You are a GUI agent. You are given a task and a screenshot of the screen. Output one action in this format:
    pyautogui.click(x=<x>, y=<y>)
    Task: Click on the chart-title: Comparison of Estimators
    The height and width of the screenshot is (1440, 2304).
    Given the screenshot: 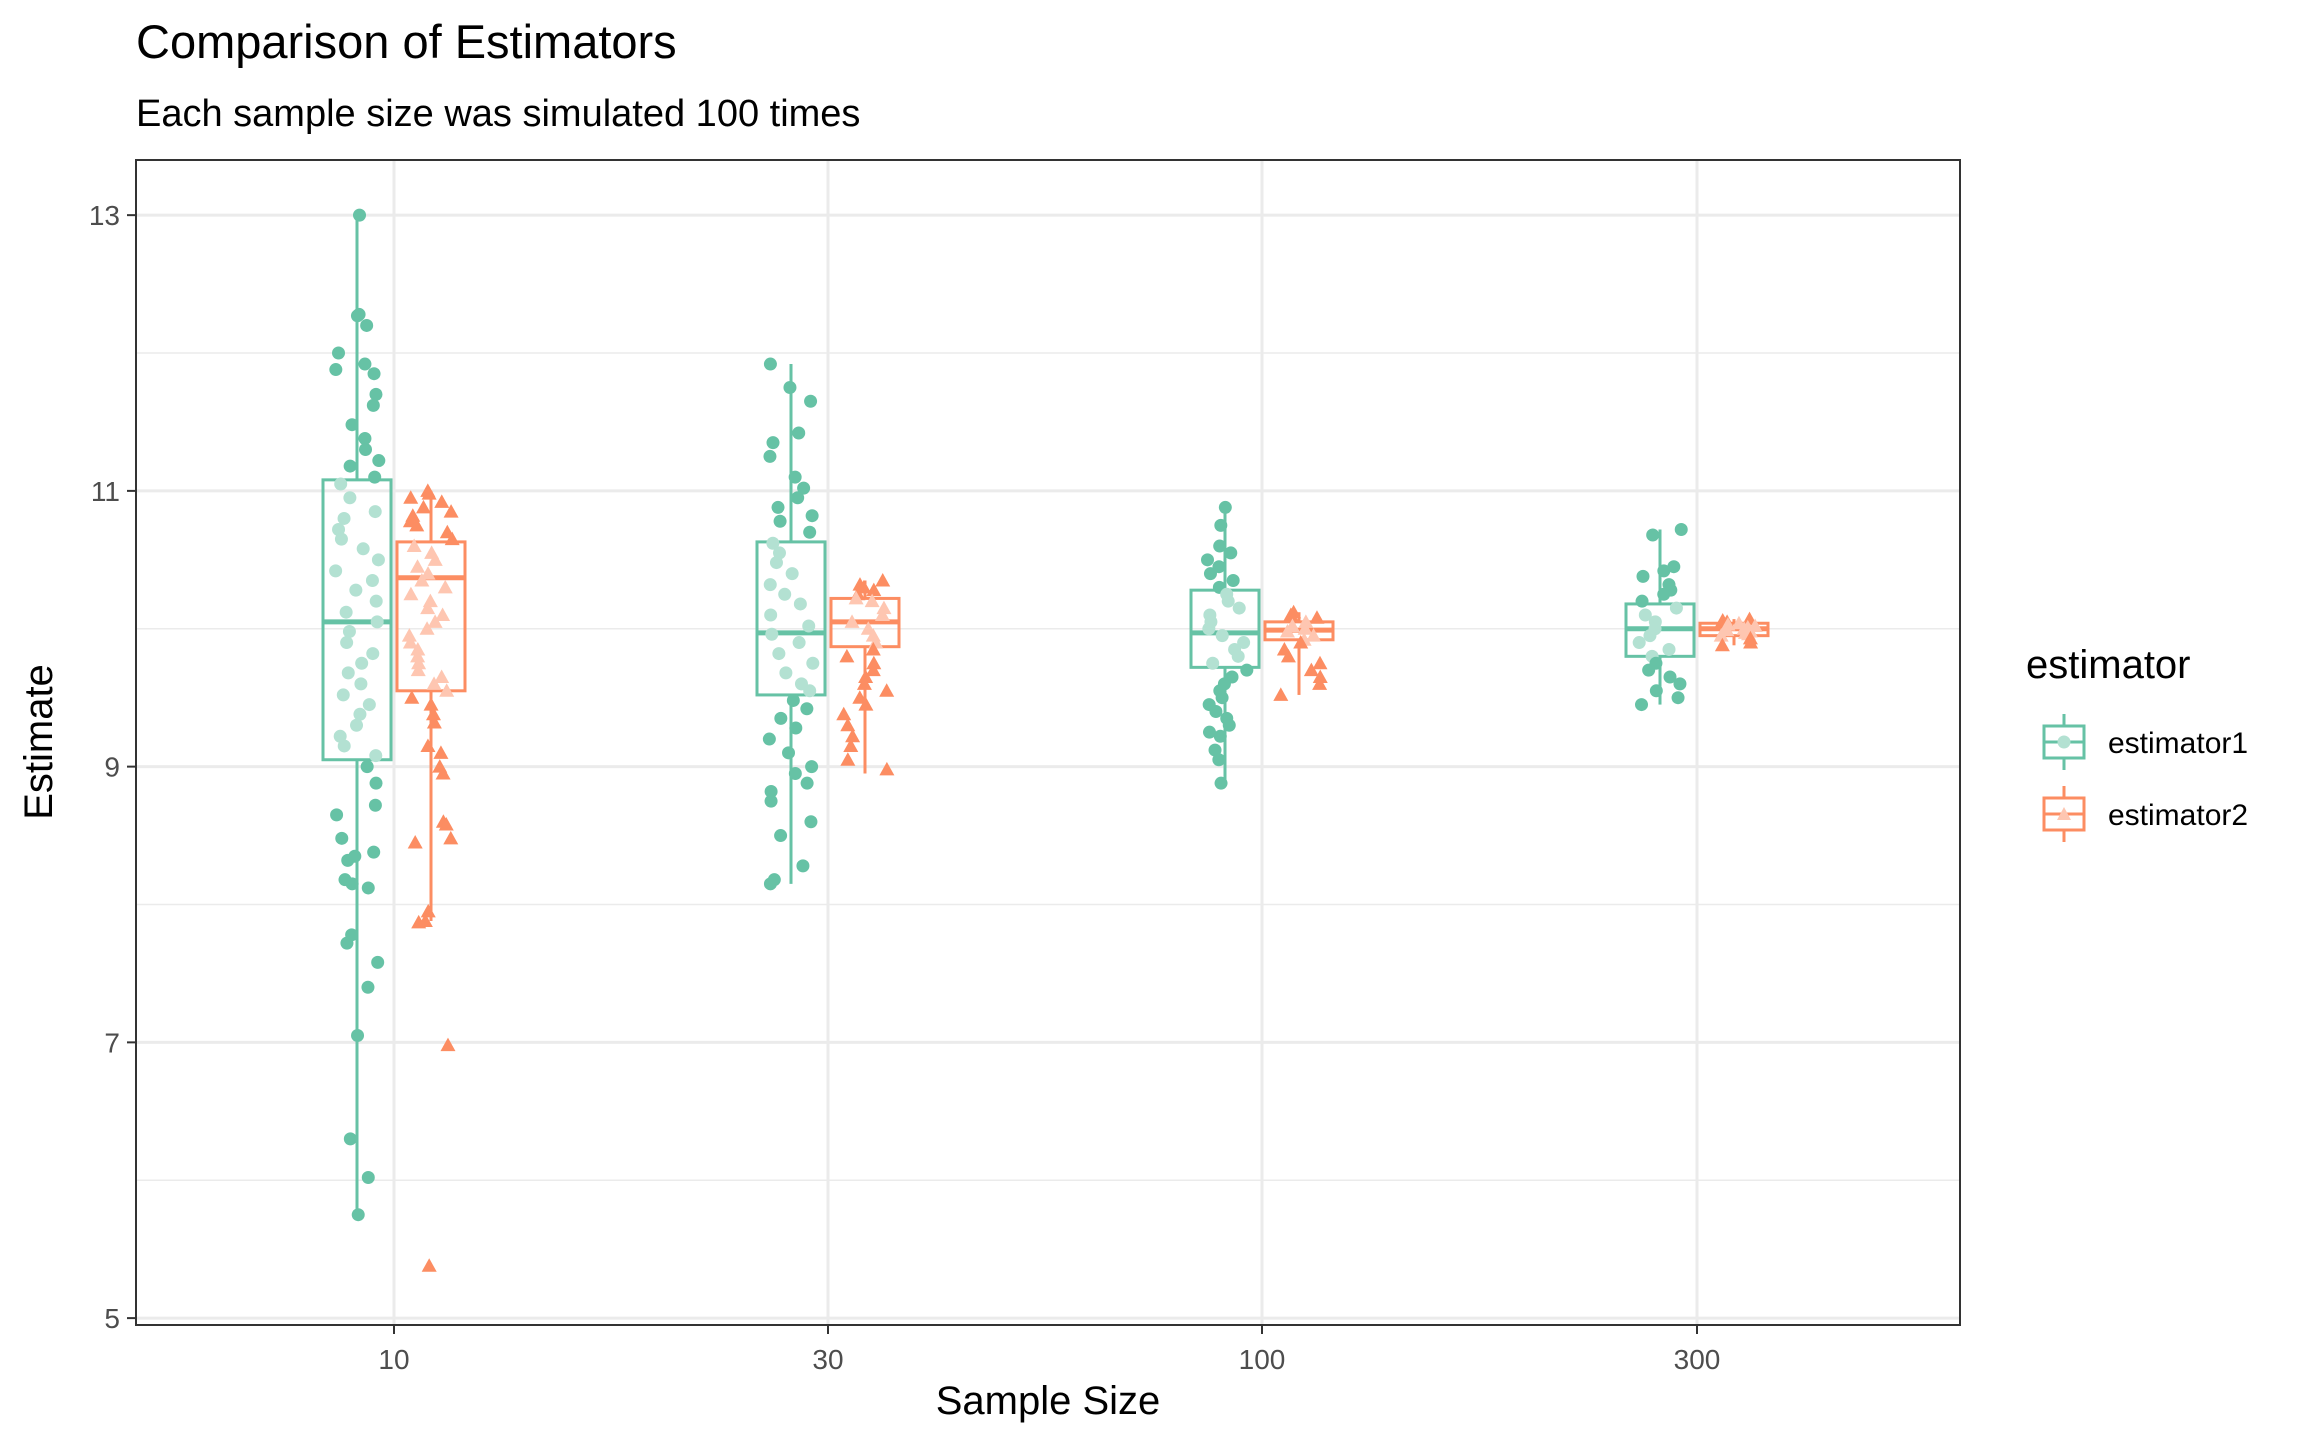 What is the action you would take?
    pyautogui.click(x=406, y=41)
    